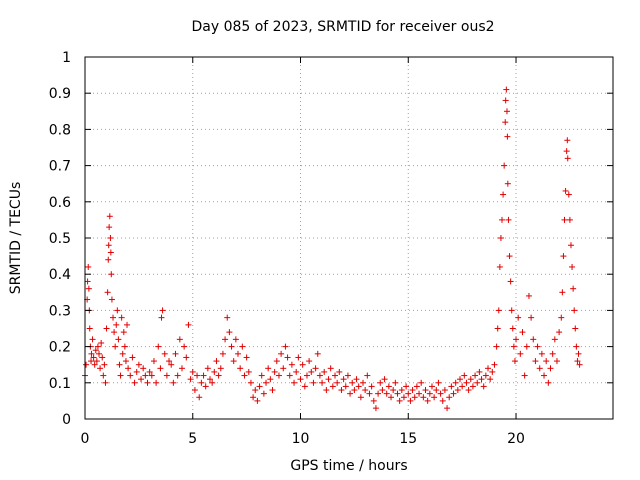 The width and height of the screenshot is (640, 480). I want to click on x-tick-label: 15, so click(408, 439).